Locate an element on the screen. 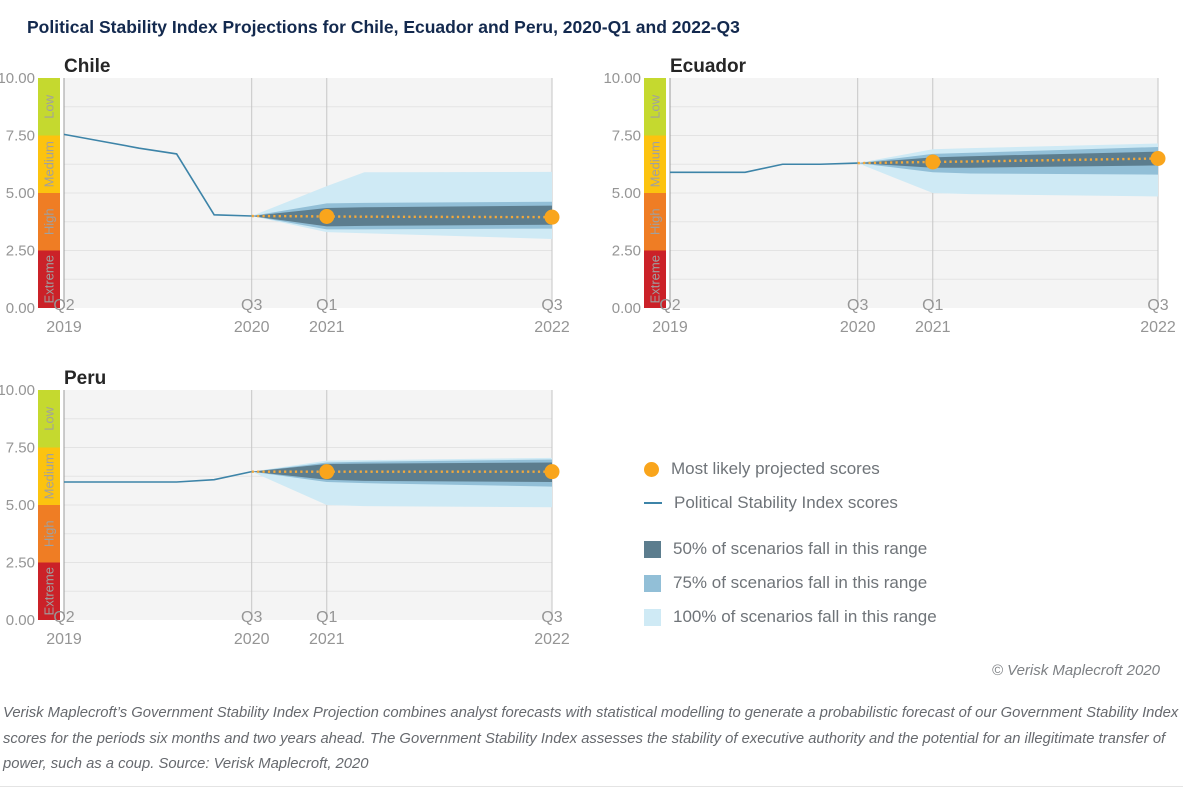  copyright-text: © Verisk Maplecroft 2020 is located at coordinates (1075, 670).